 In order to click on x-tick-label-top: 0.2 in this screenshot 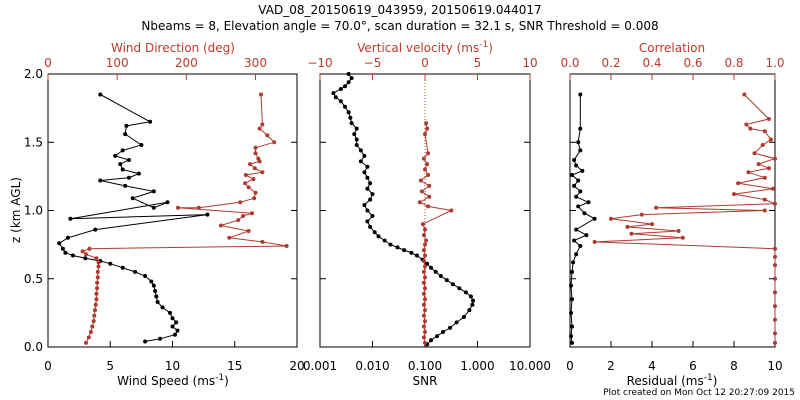, I will do `click(610, 63)`.